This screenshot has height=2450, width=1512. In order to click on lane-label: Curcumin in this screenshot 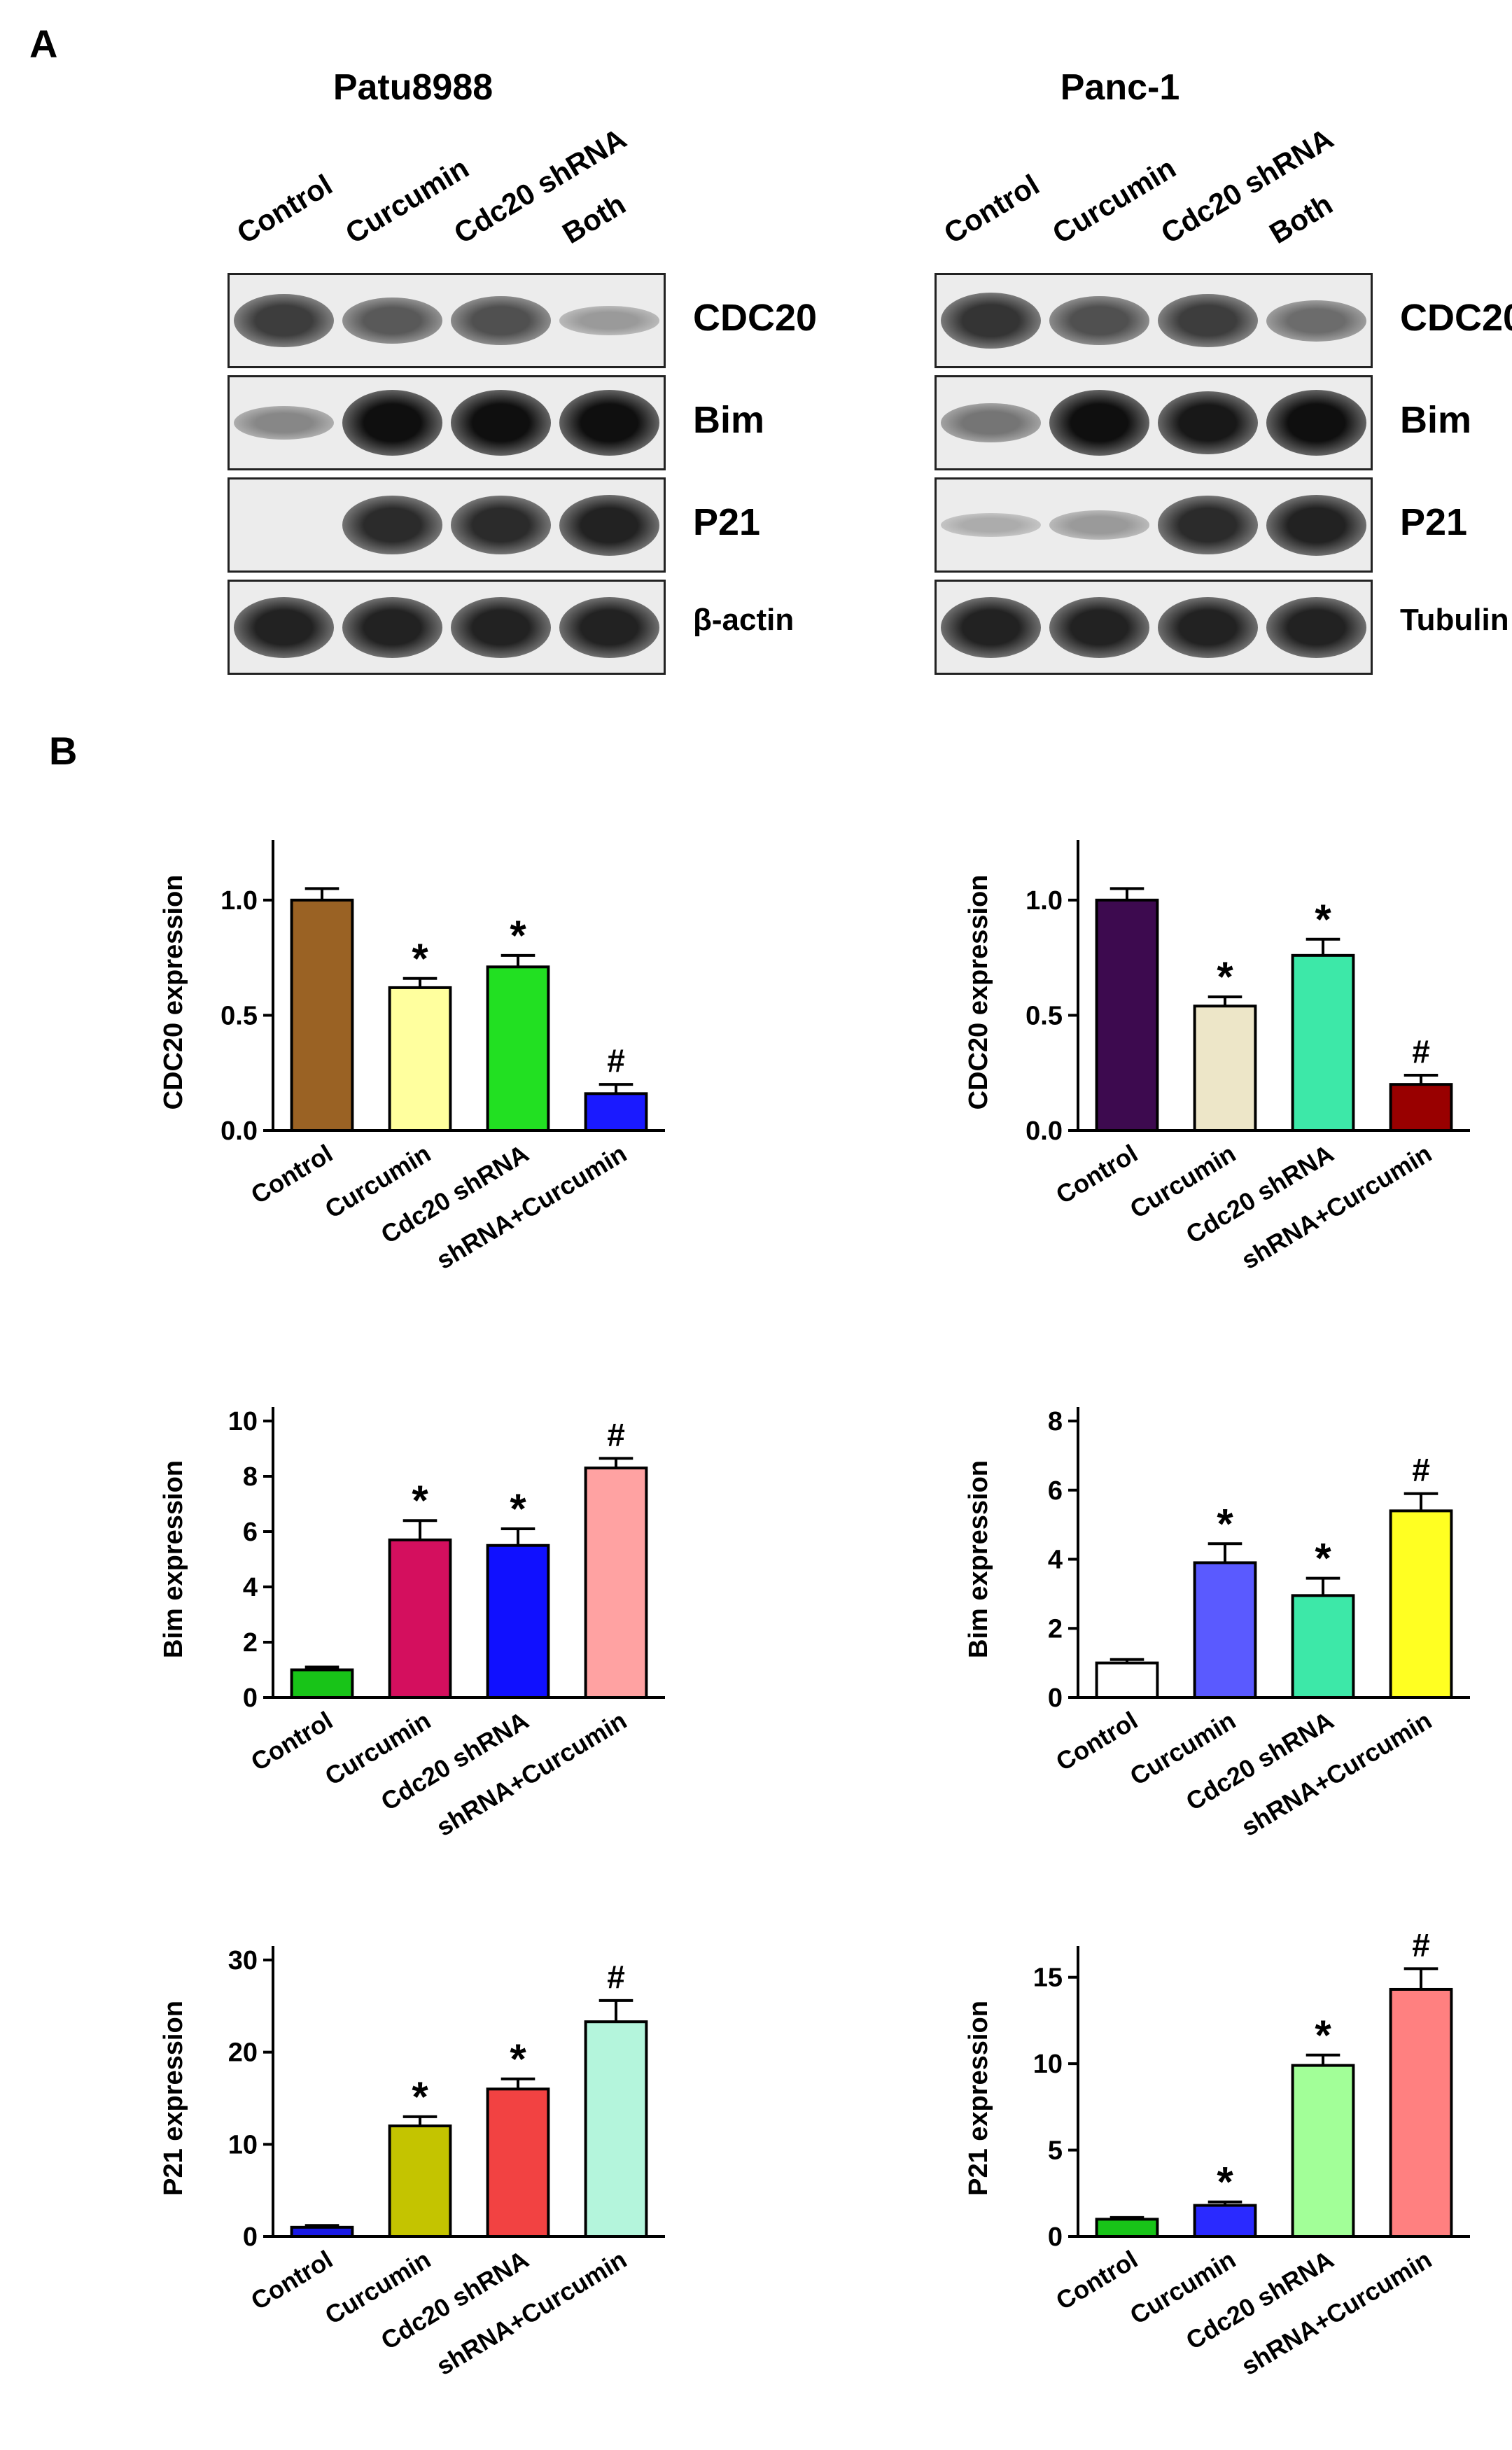, I will do `click(407, 200)`.